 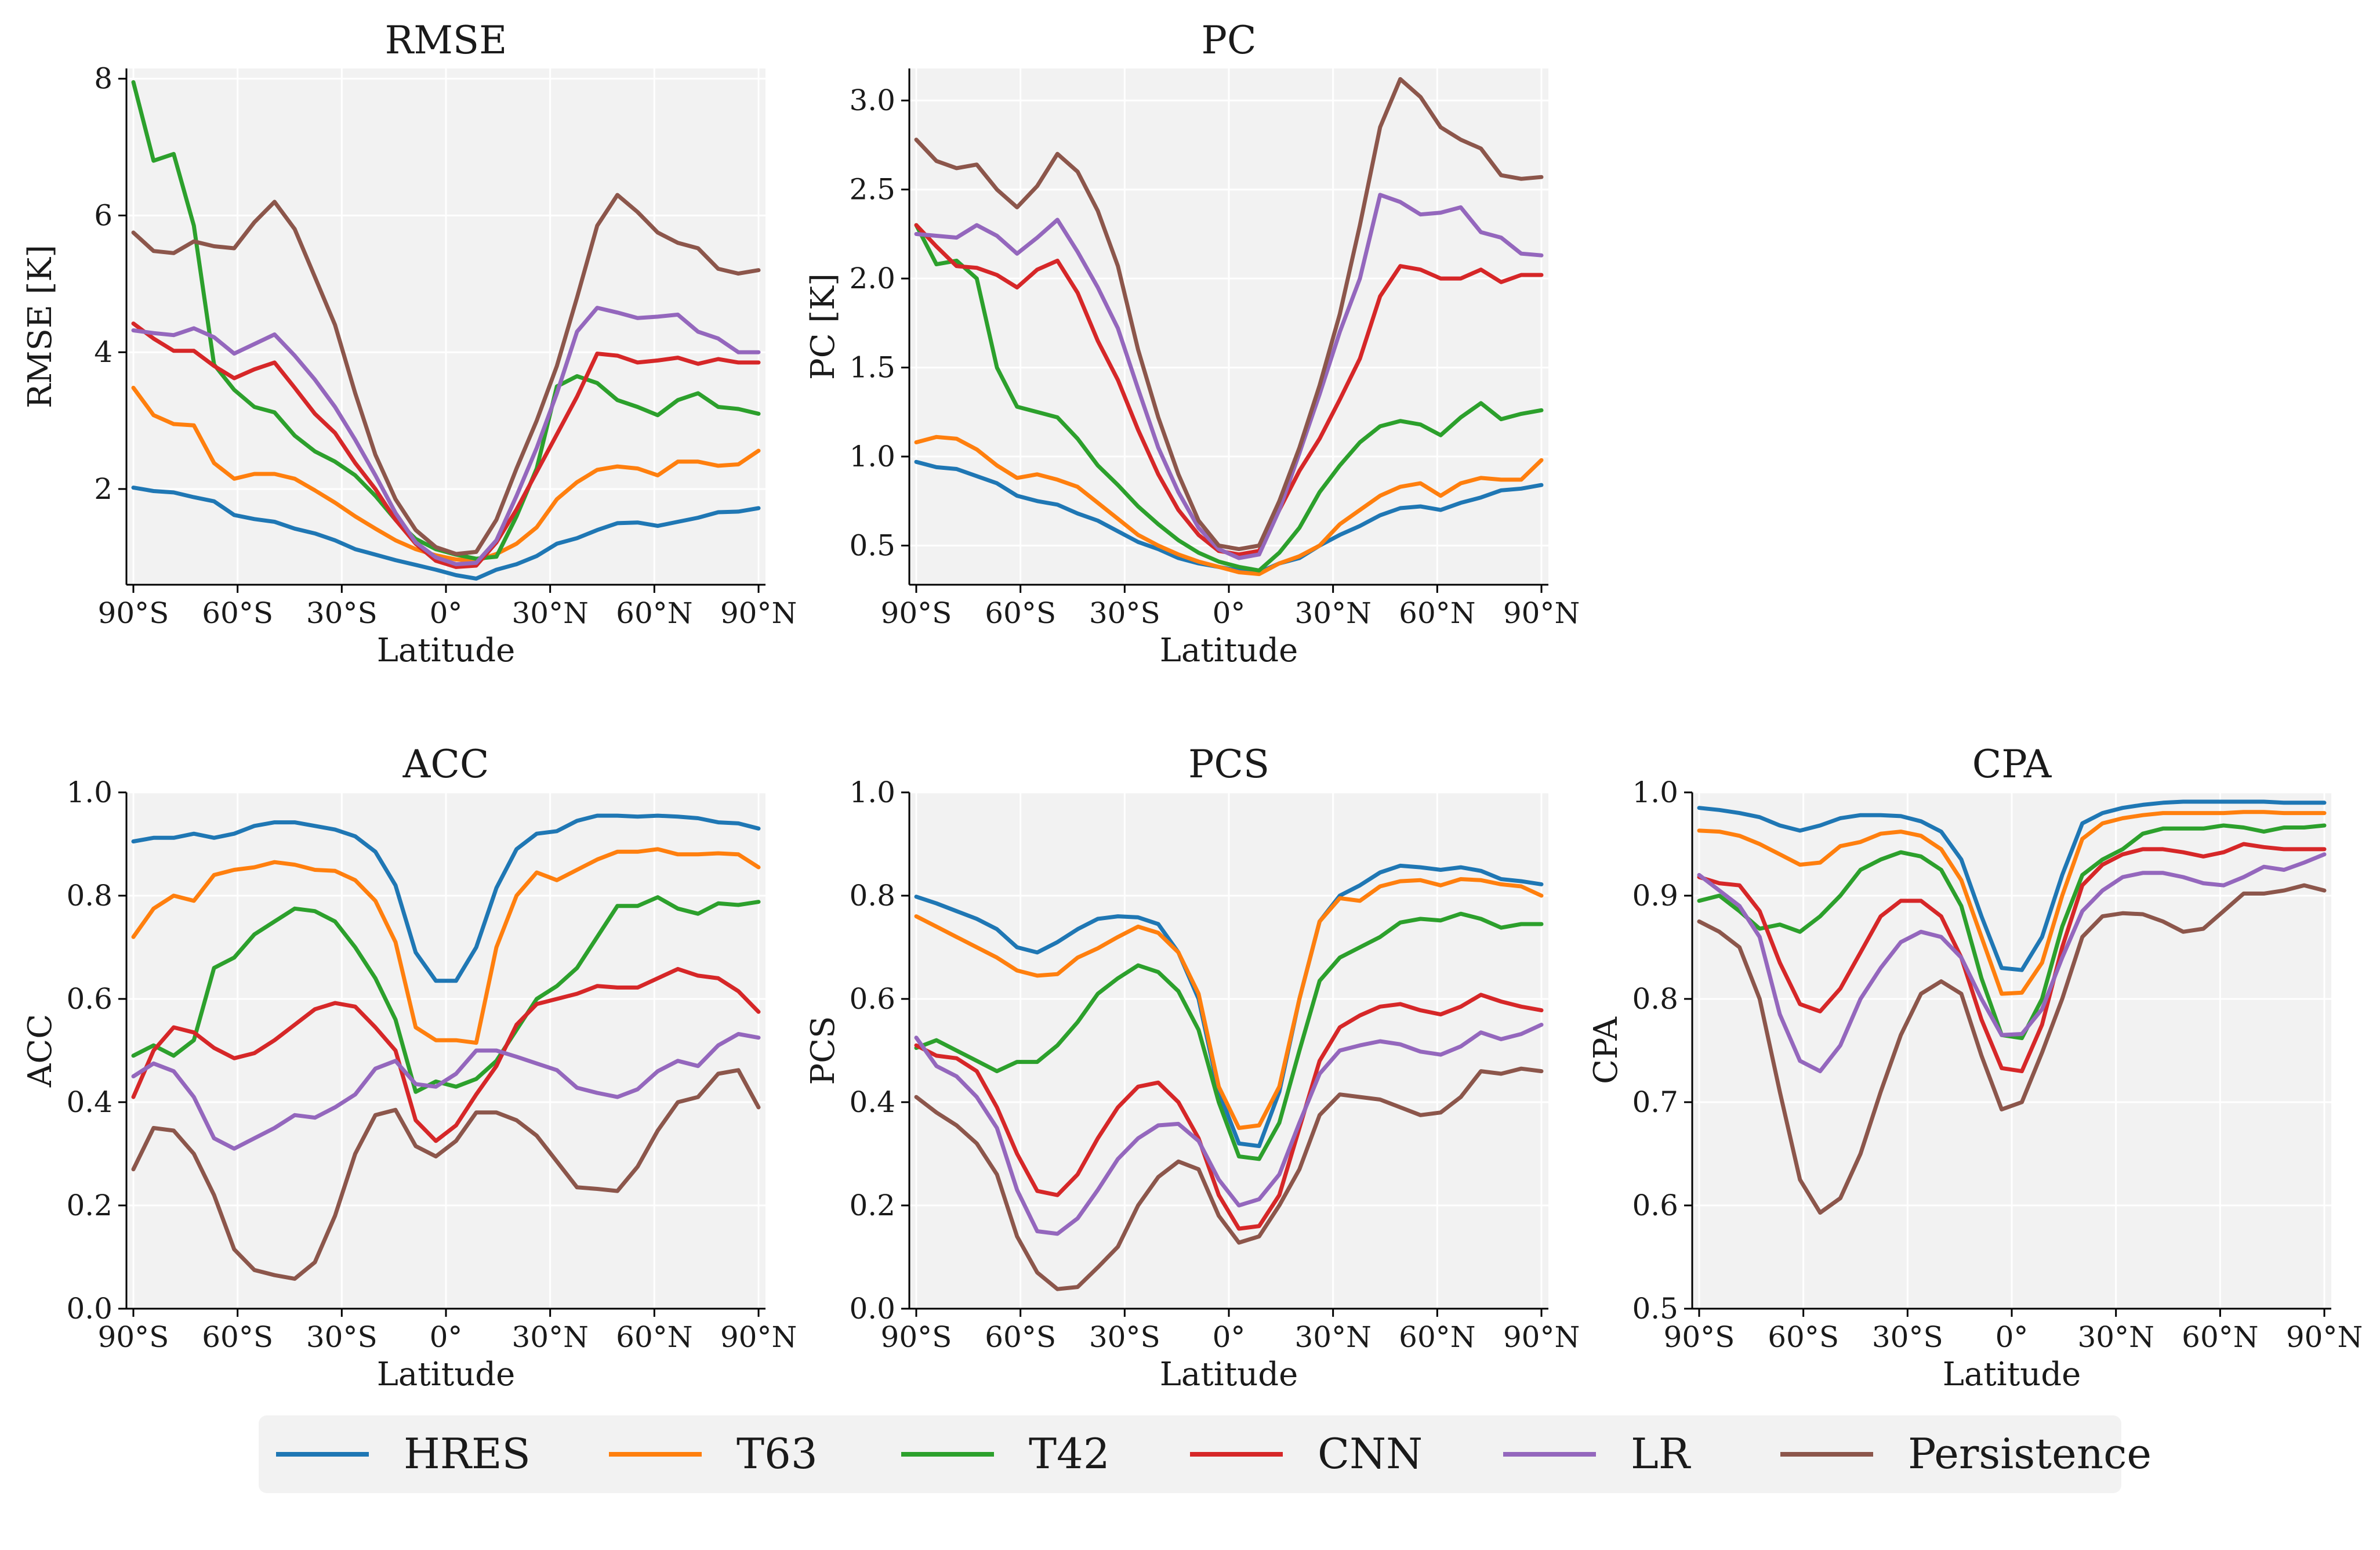 I want to click on chart-title: ACC, so click(x=446, y=765).